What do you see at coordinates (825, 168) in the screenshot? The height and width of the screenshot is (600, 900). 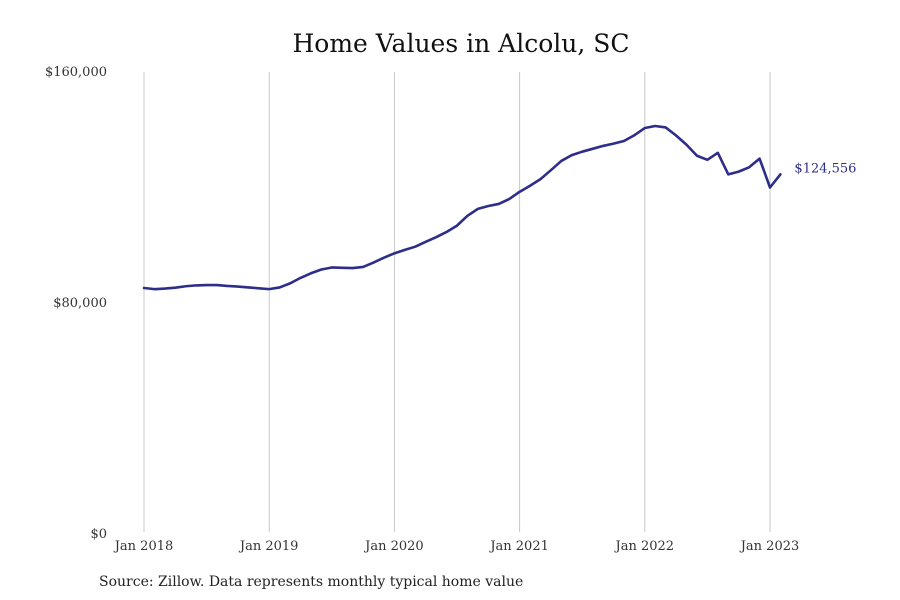 I see `latest-value-label: $124,556` at bounding box center [825, 168].